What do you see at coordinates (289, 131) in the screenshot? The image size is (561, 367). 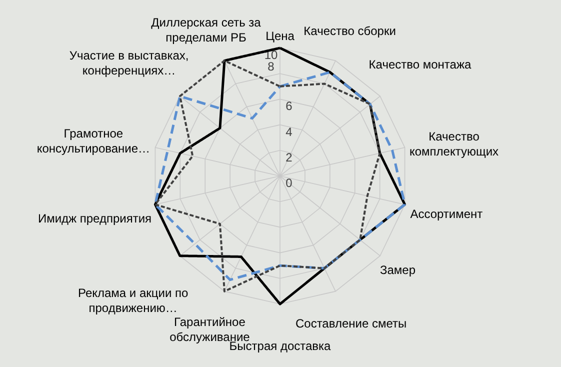 I see `y-tick-label: 4` at bounding box center [289, 131].